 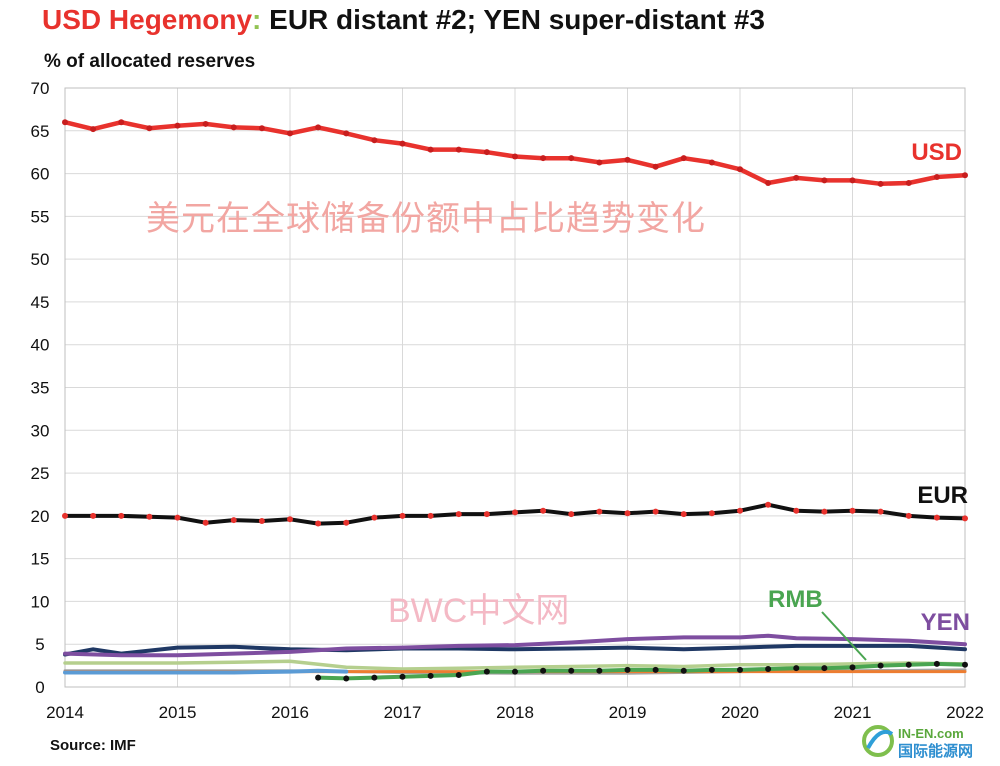 What do you see at coordinates (40, 88) in the screenshot?
I see `y-tick-label: 70` at bounding box center [40, 88].